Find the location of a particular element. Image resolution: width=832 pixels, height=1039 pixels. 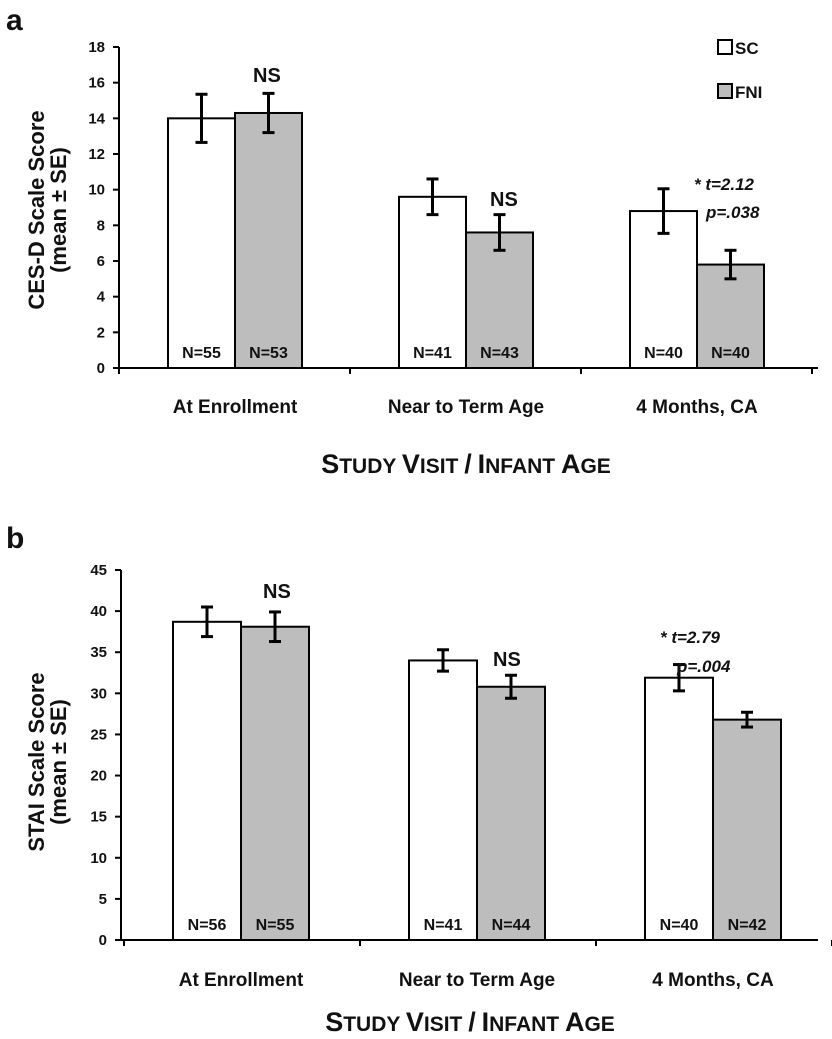

panel-a-annotation-ns-1: NS is located at coordinates (267, 76).